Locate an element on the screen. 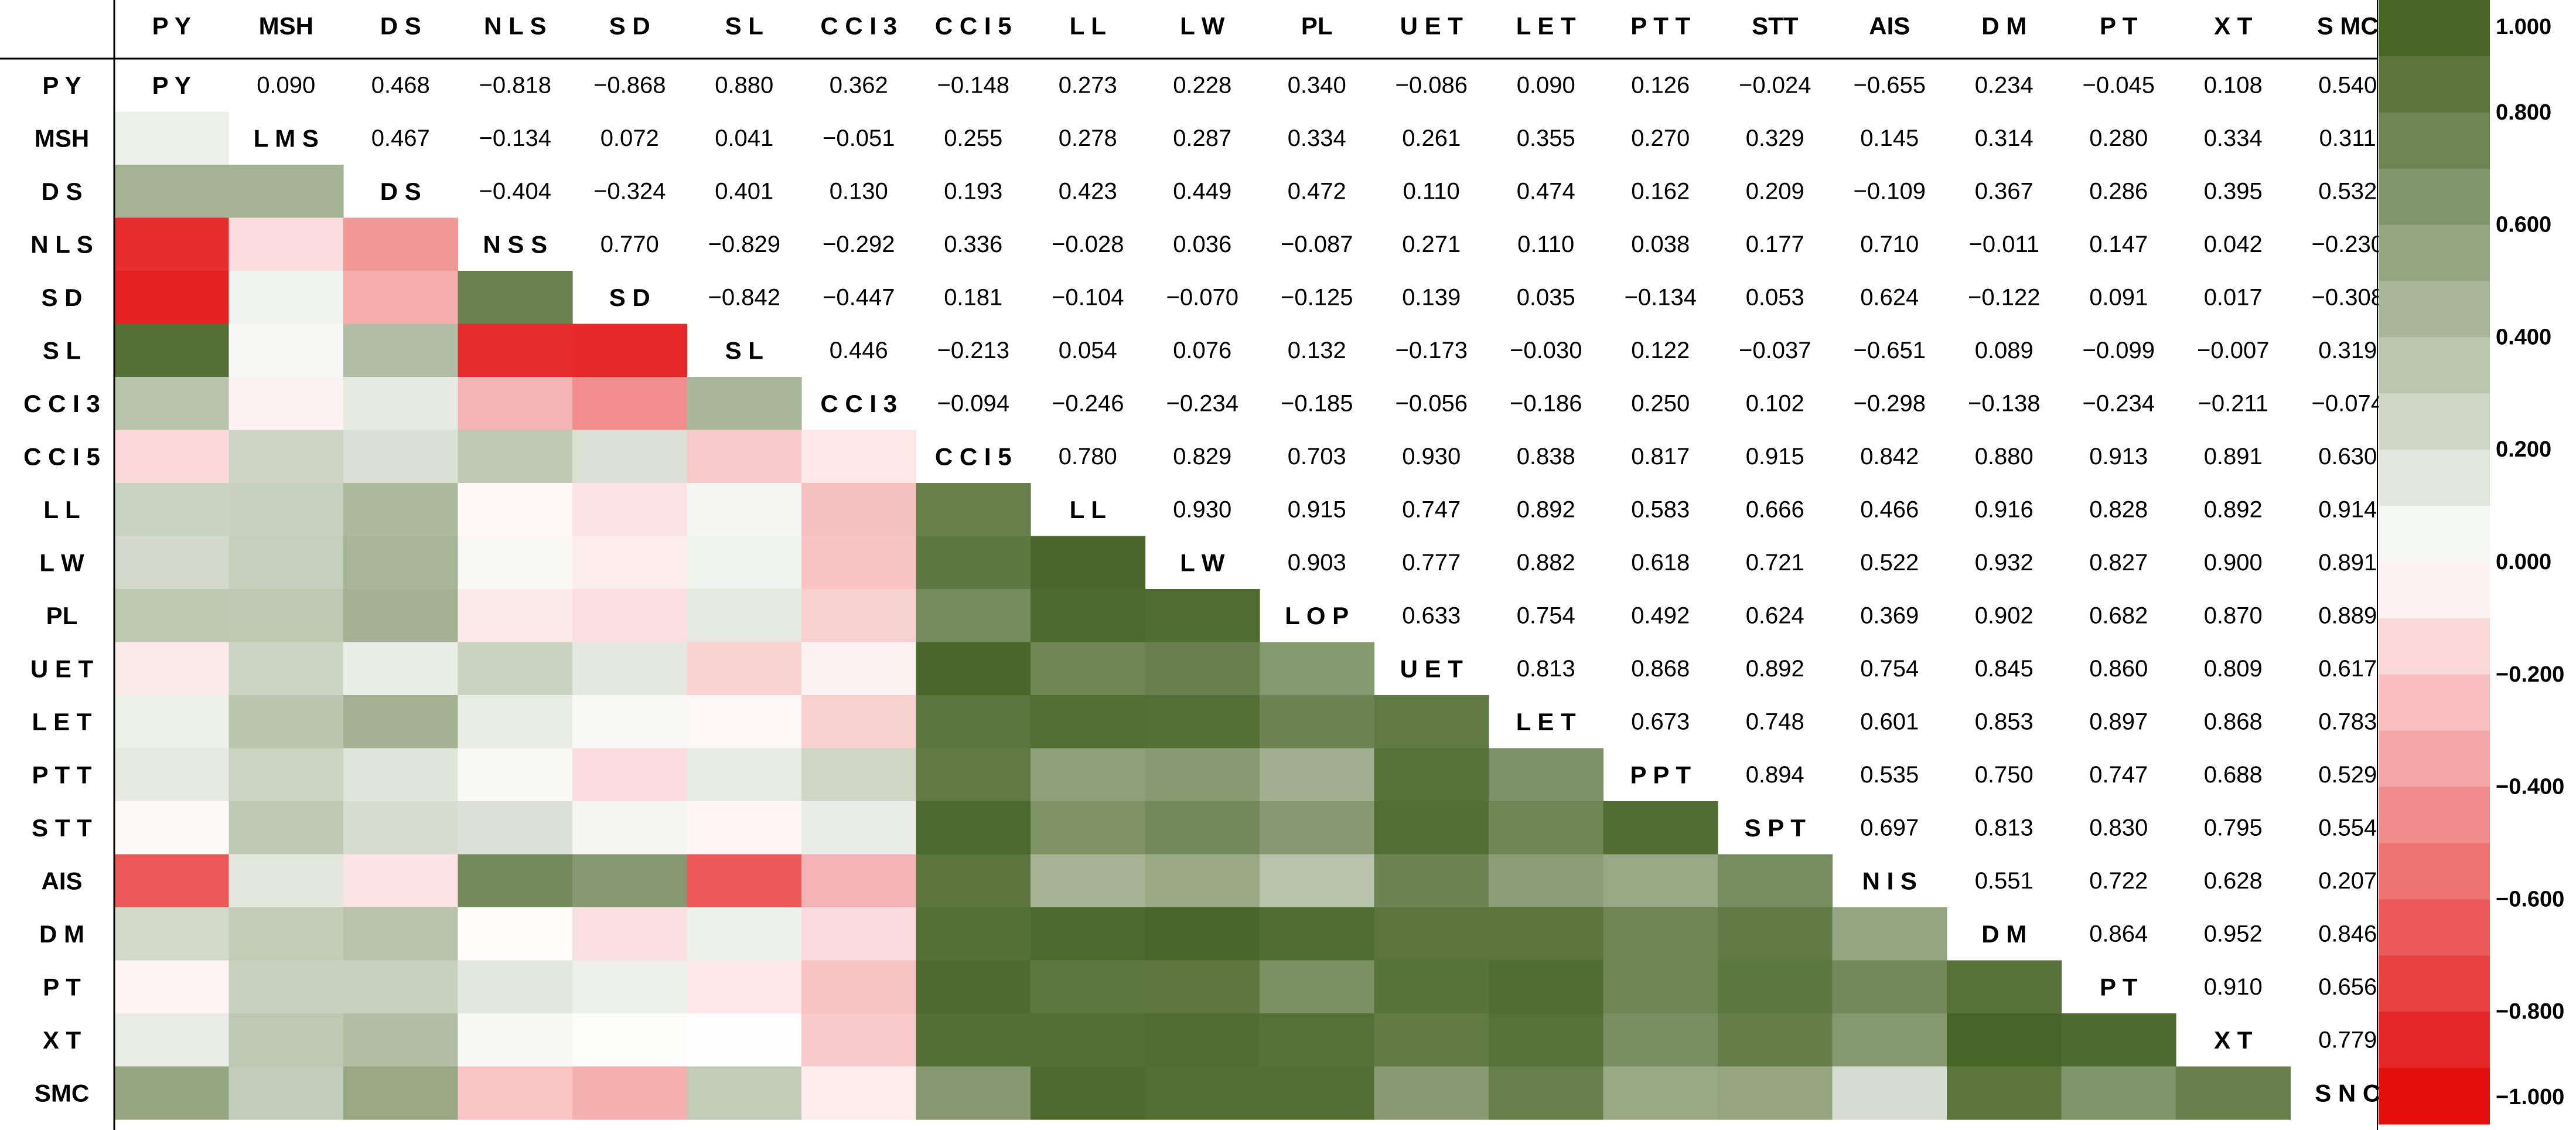  row-label: D M is located at coordinates (61, 934).